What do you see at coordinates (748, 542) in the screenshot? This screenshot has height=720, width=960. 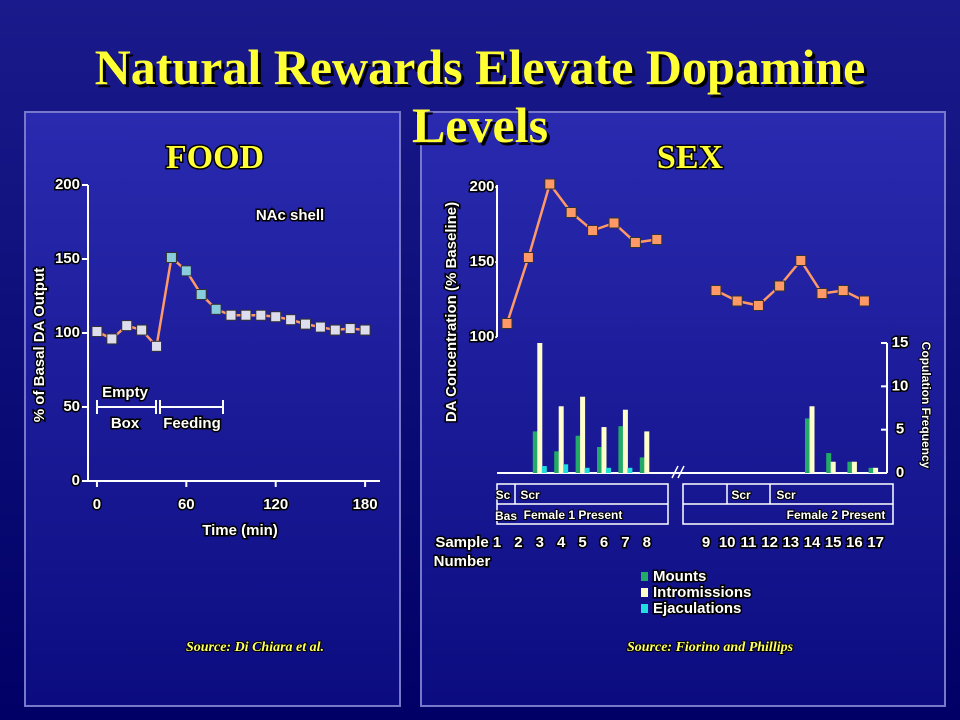 I see `x-tick-label: 11` at bounding box center [748, 542].